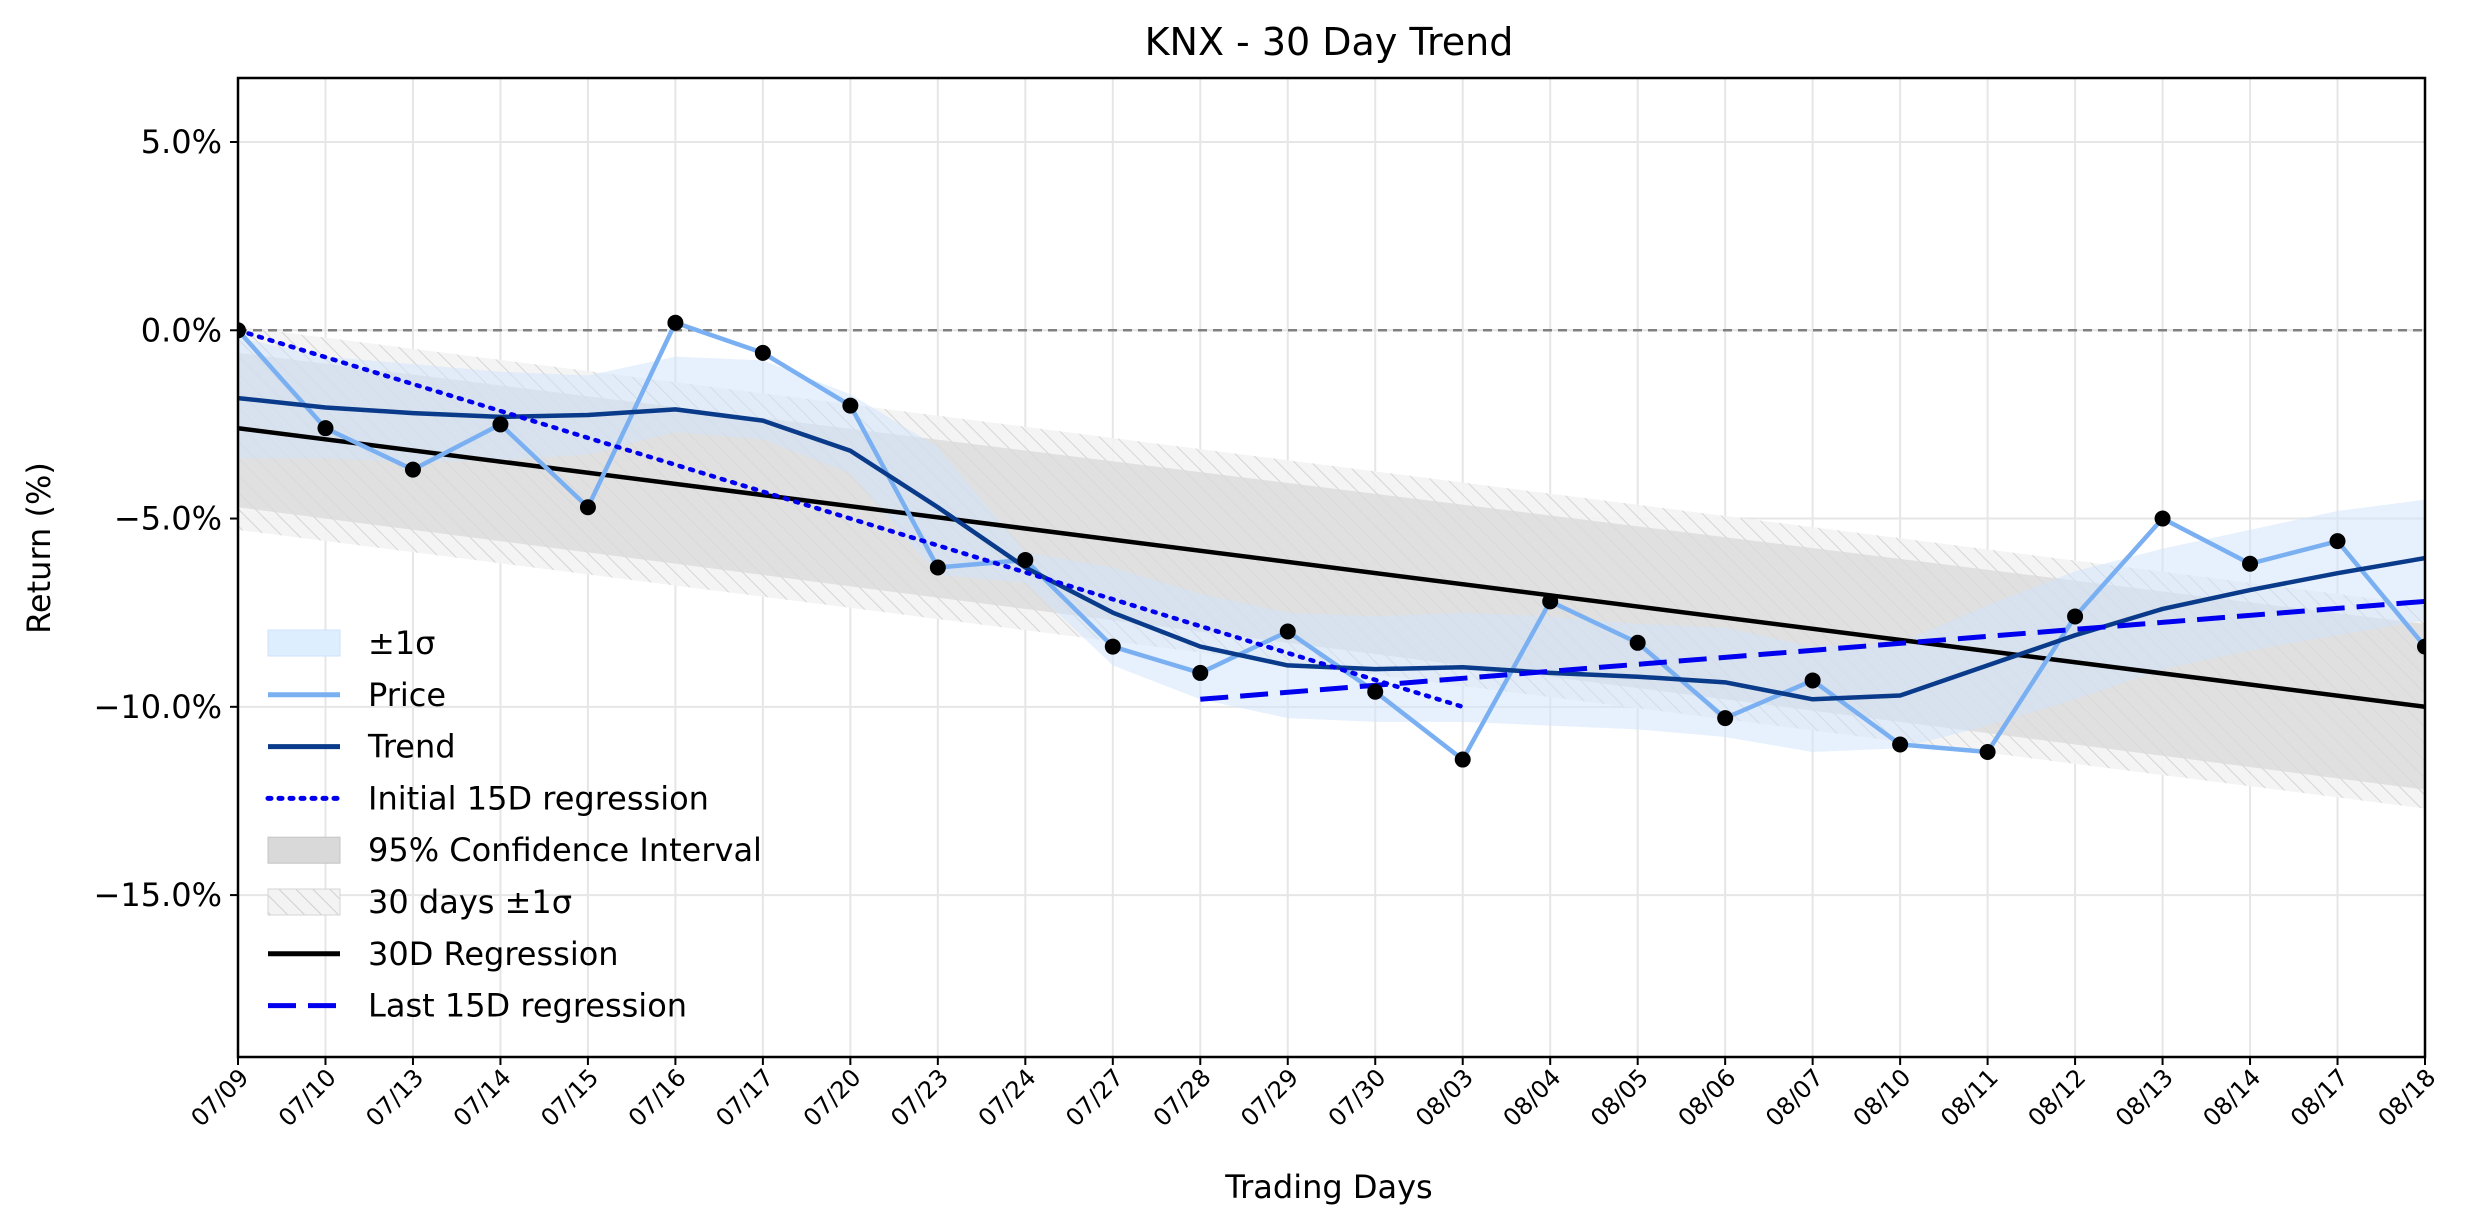  What do you see at coordinates (220, 1097) in the screenshot?
I see `x-tick-label: 07/09` at bounding box center [220, 1097].